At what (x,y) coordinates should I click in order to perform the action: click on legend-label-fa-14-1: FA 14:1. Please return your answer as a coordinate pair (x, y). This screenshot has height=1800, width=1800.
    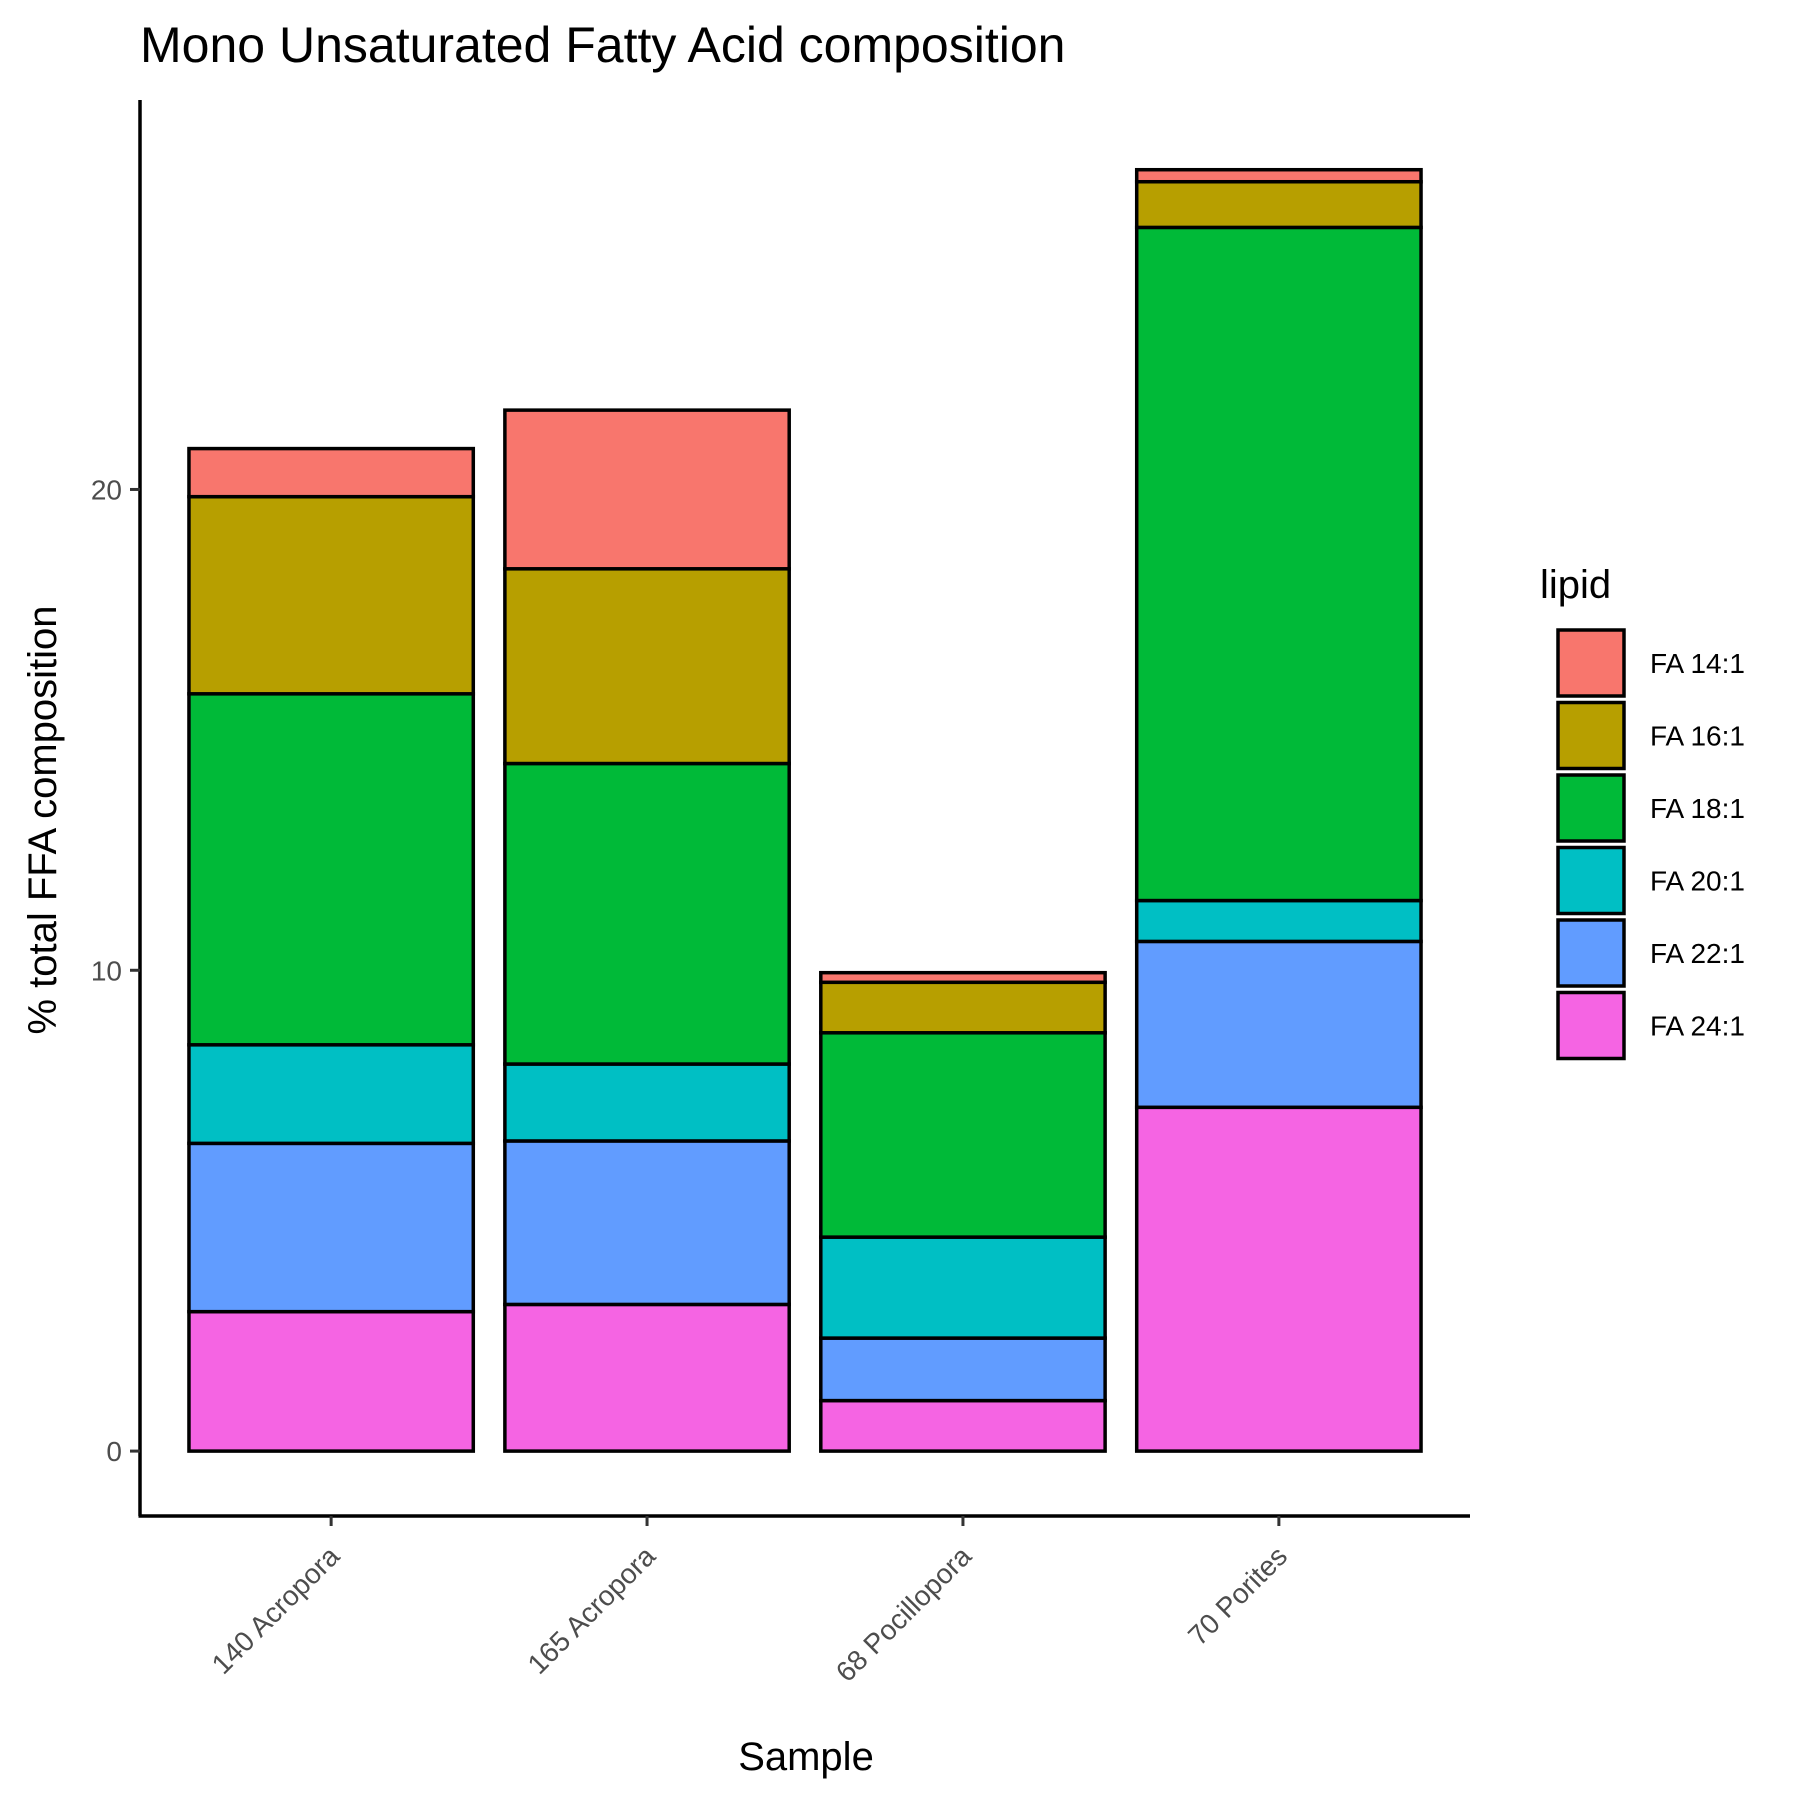
    Looking at the image, I should click on (1697, 663).